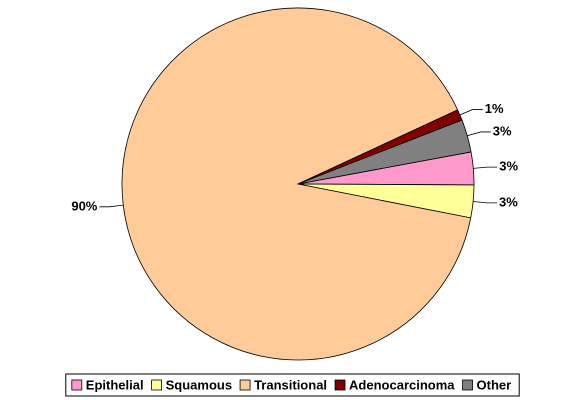  Describe the element at coordinates (115, 384) in the screenshot. I see `legend-label: Epithelial` at that location.